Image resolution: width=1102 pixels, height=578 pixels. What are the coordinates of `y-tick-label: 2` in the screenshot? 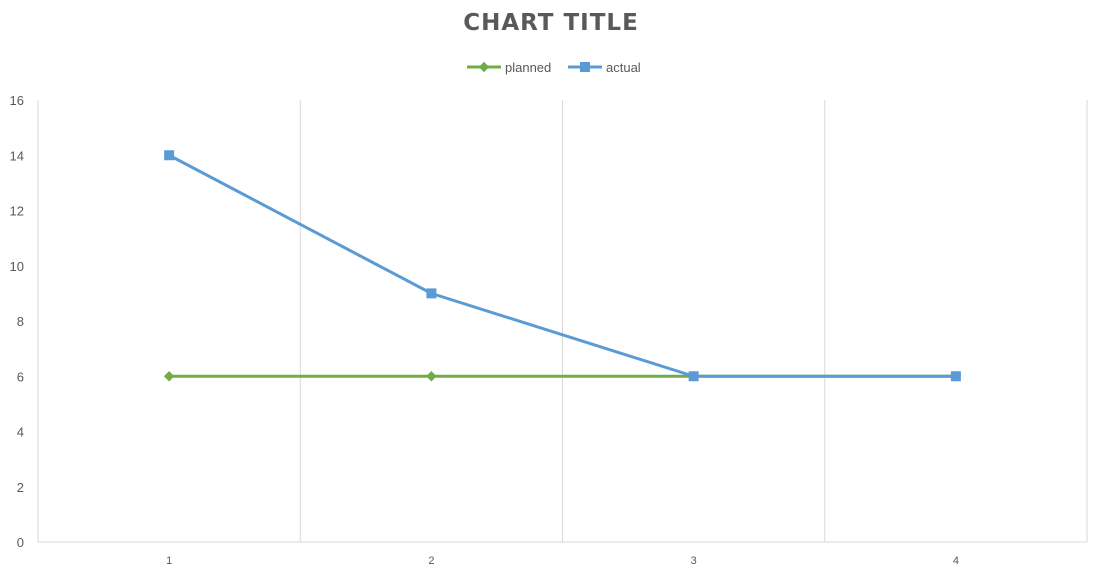 It's located at (20, 487).